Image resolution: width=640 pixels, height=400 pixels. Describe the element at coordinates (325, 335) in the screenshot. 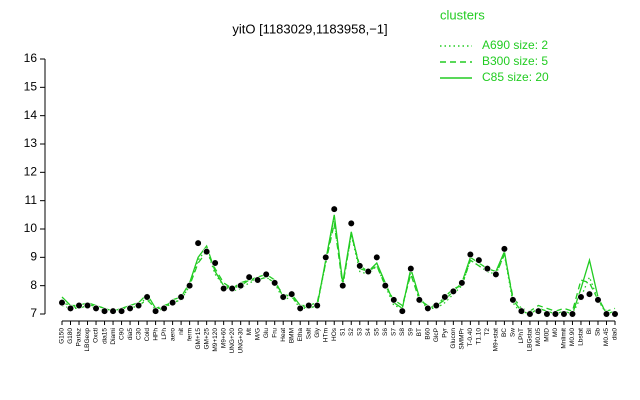

I see `x-tick-label: HTm` at that location.